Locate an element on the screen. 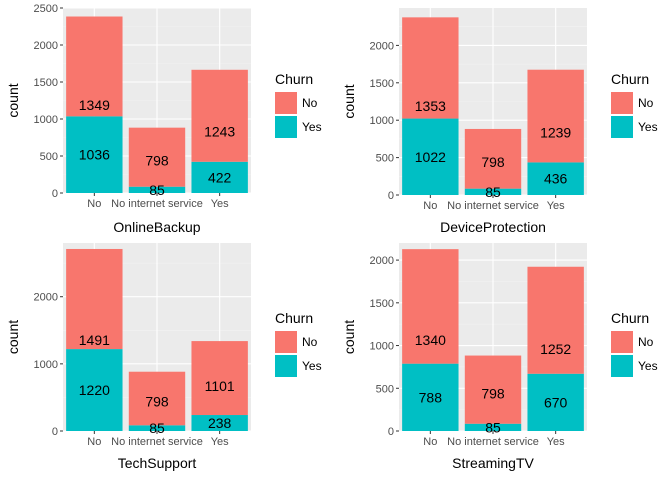 The image size is (672, 480). data-label-yes: 422 is located at coordinates (220, 177).